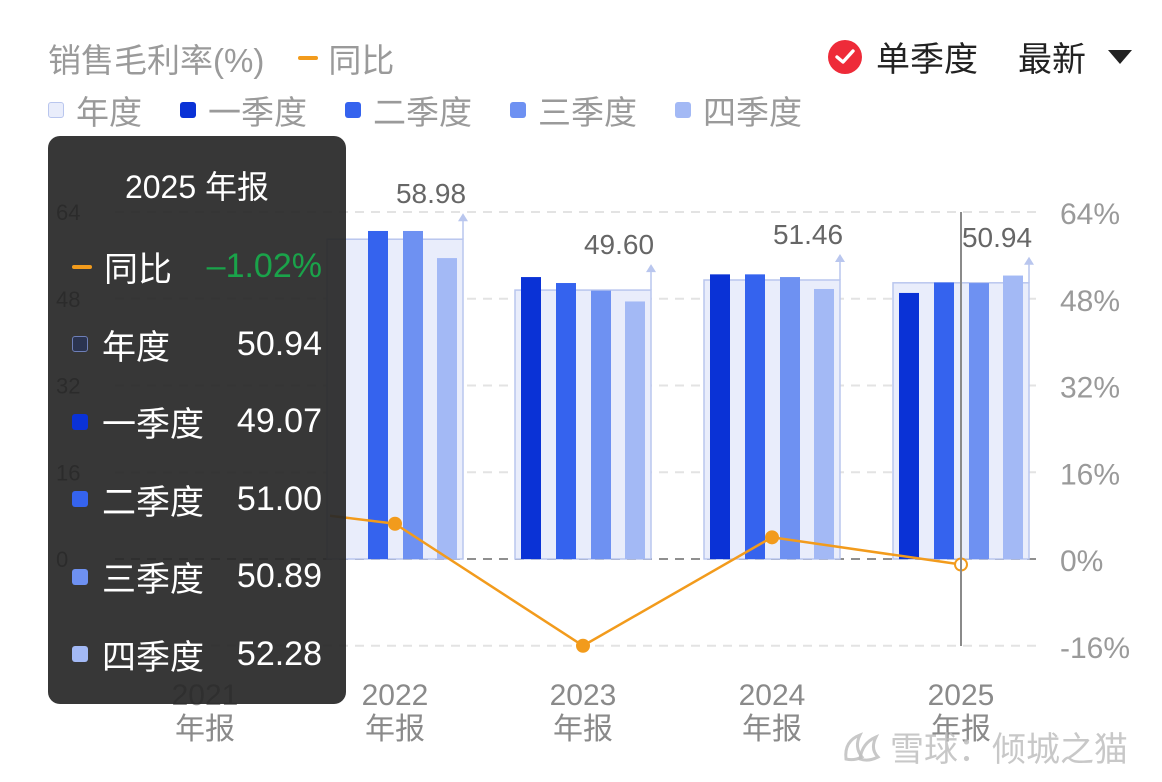 The image size is (1162, 782). What do you see at coordinates (279, 653) in the screenshot?
I see `tooltip-value-q4: 52.28` at bounding box center [279, 653].